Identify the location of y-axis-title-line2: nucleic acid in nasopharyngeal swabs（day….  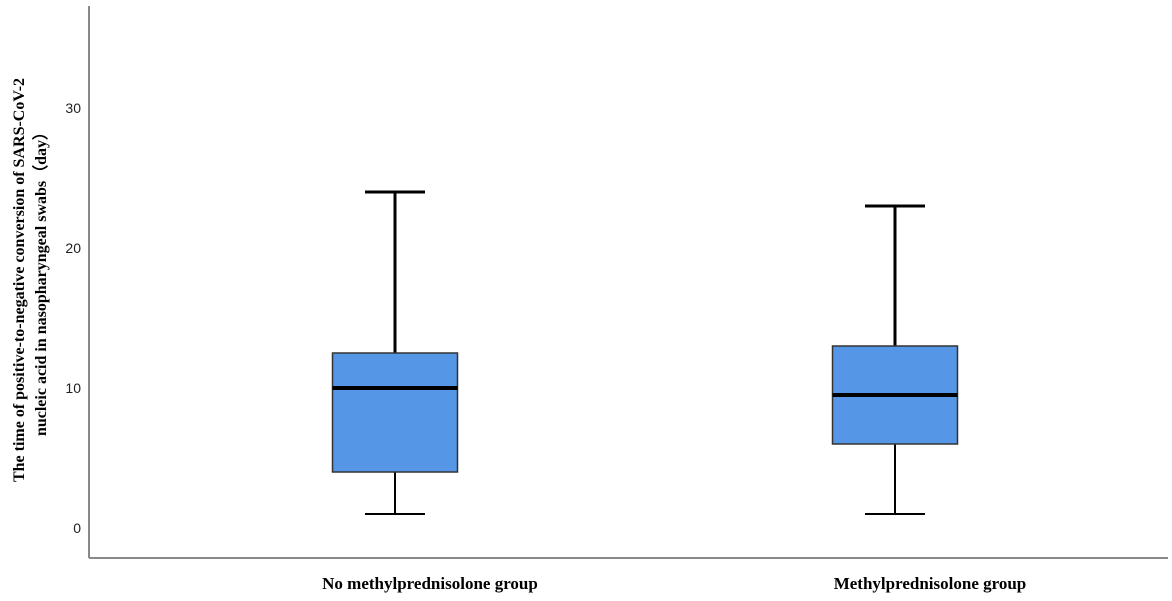
(41, 280).